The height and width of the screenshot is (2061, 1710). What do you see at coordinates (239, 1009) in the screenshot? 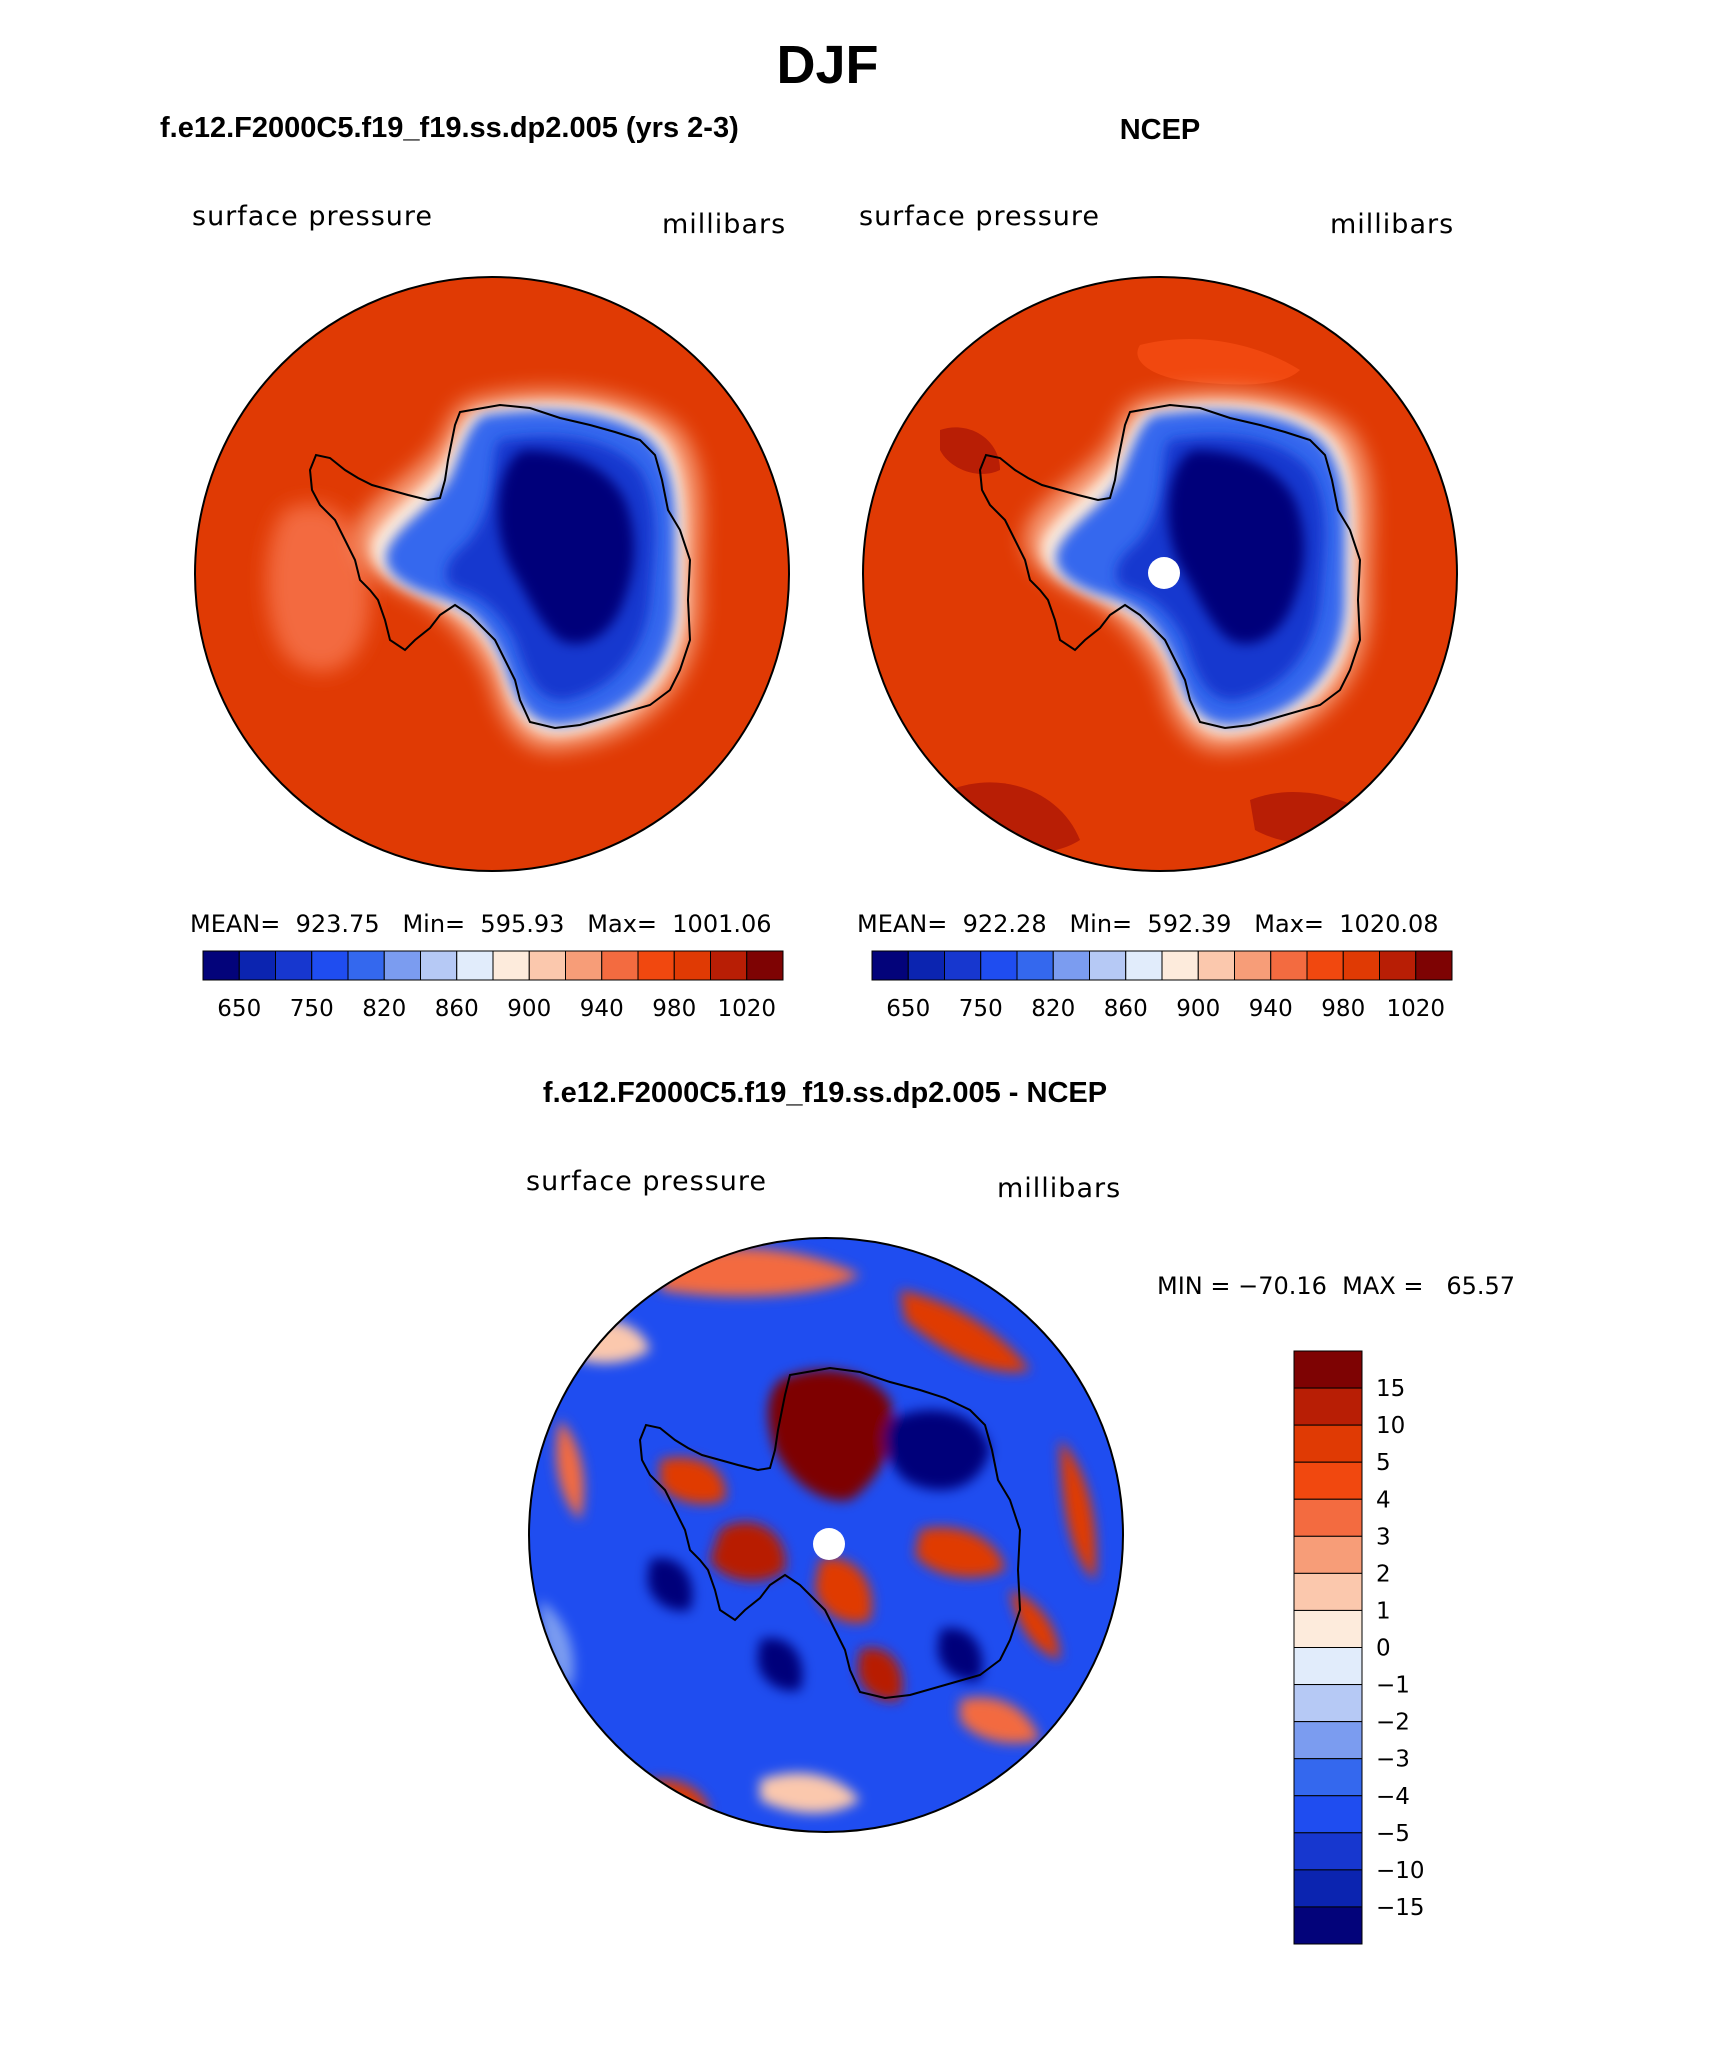
I see `panel-1-colorbar-tick-label: 650` at bounding box center [239, 1009].